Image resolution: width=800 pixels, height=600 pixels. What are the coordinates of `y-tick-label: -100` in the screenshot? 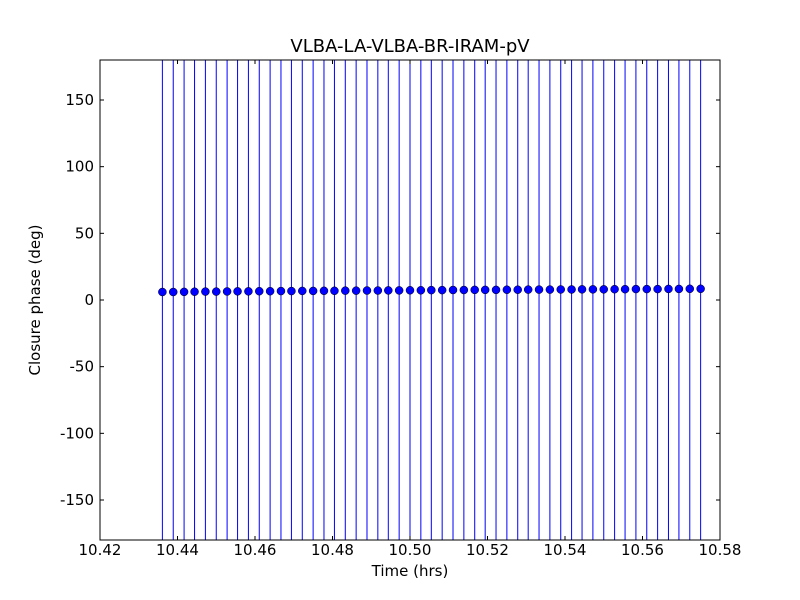 It's located at (77, 433).